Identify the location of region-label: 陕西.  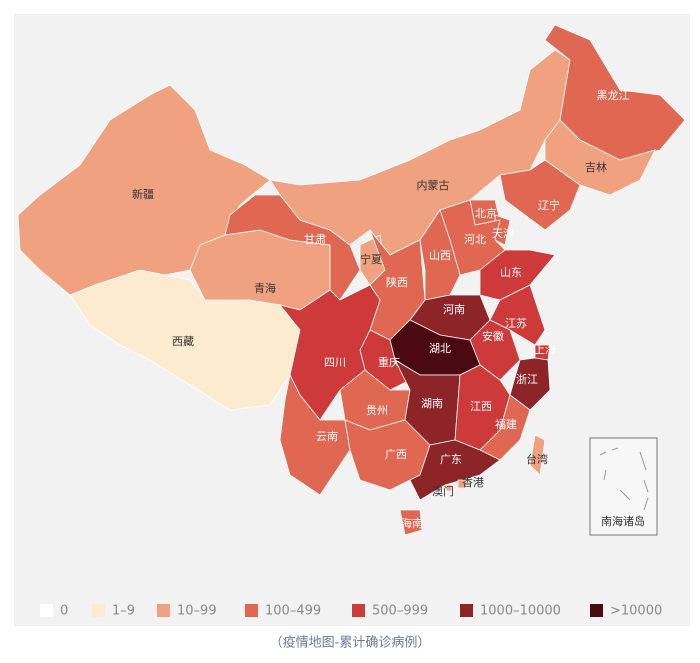
(397, 282).